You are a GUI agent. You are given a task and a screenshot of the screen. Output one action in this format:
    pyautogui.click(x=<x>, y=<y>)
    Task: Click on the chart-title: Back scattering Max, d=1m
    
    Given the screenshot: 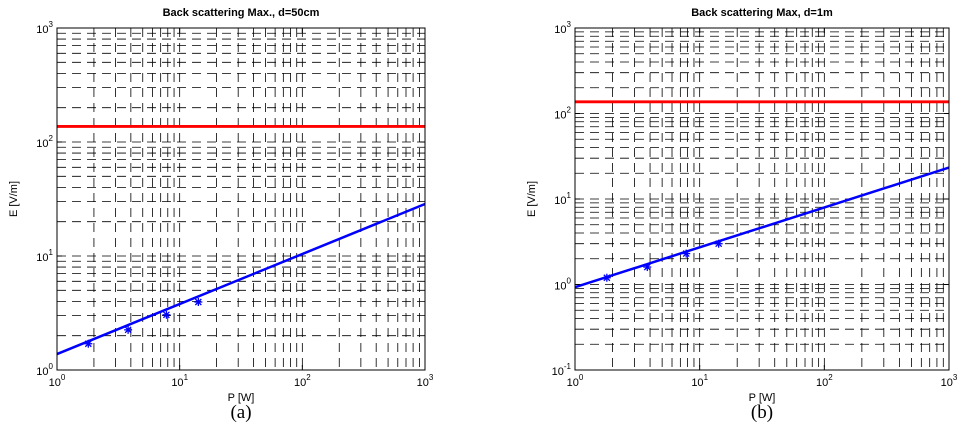 What is the action you would take?
    pyautogui.click(x=762, y=13)
    